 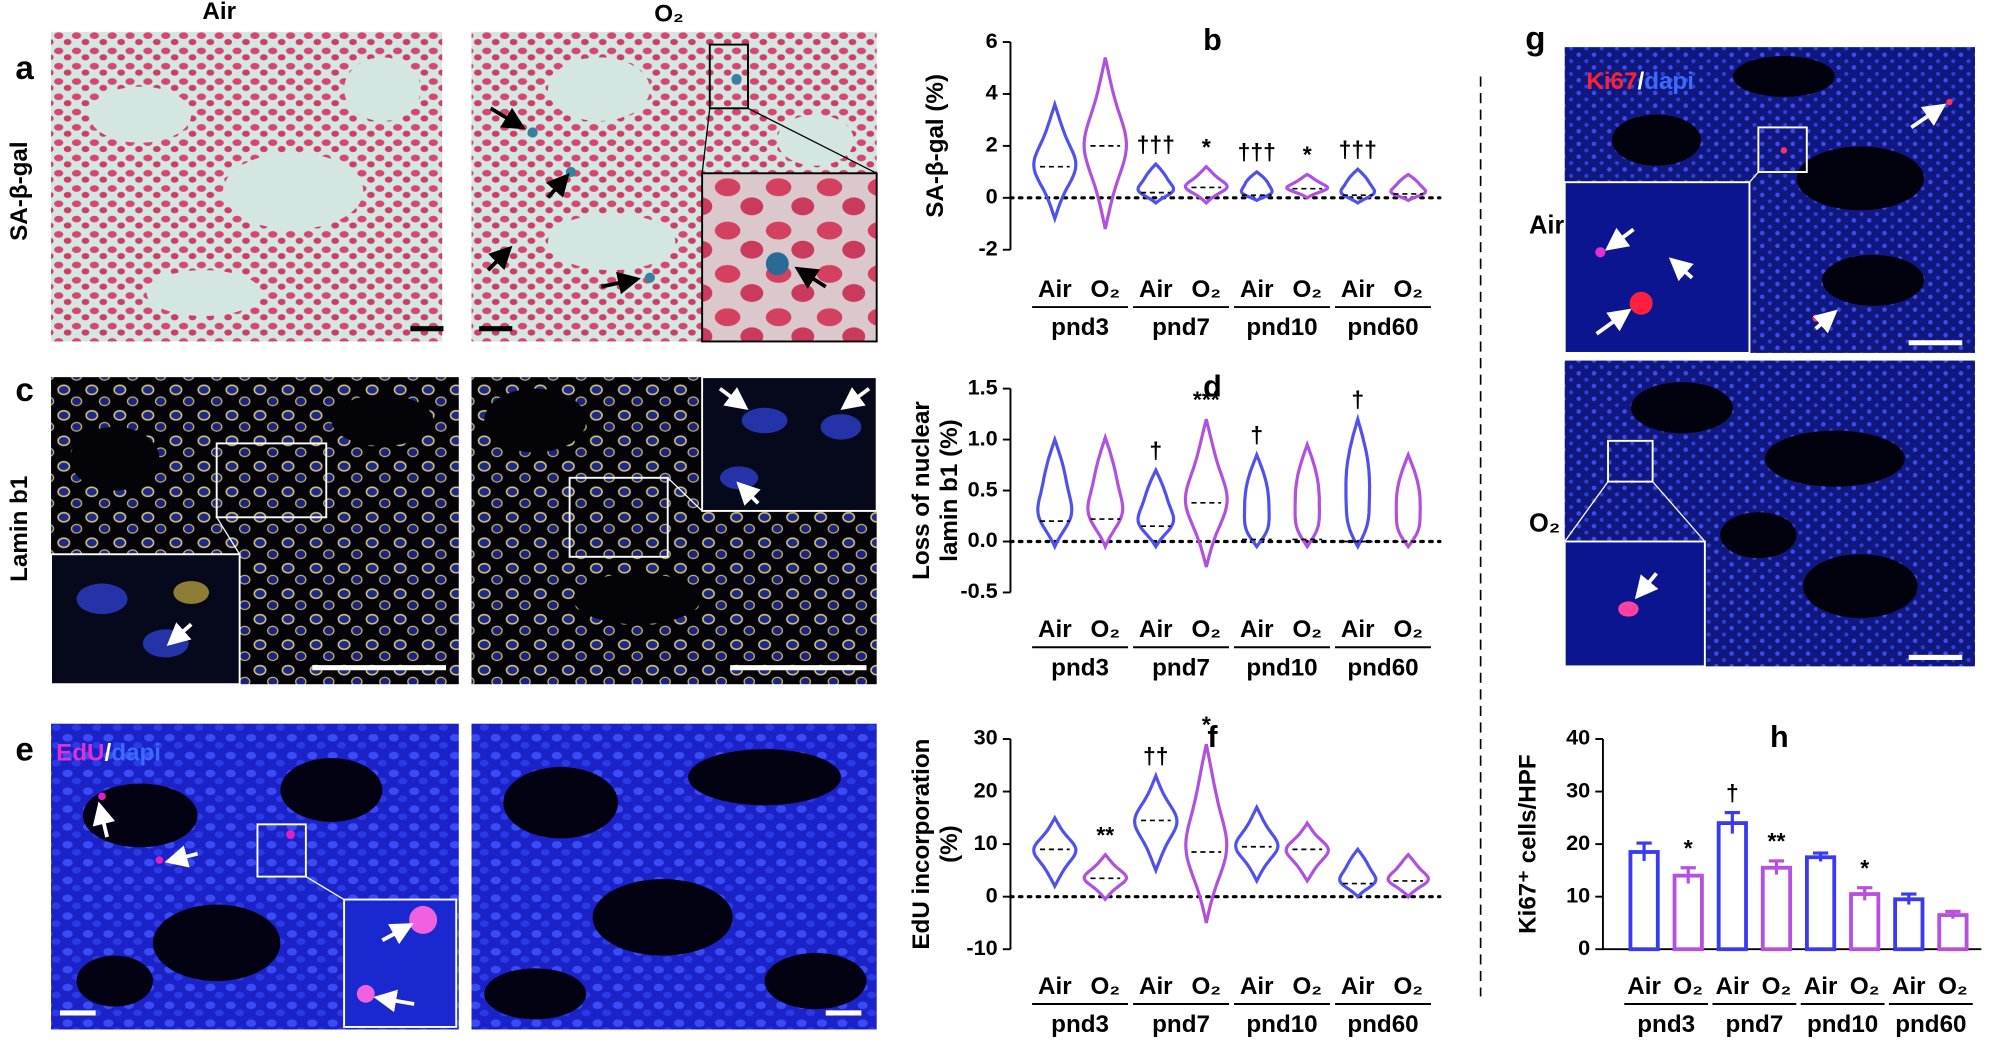 What do you see at coordinates (1527, 843) in the screenshot?
I see `y-axis-label: Ki67⁺ cells/HPF` at bounding box center [1527, 843].